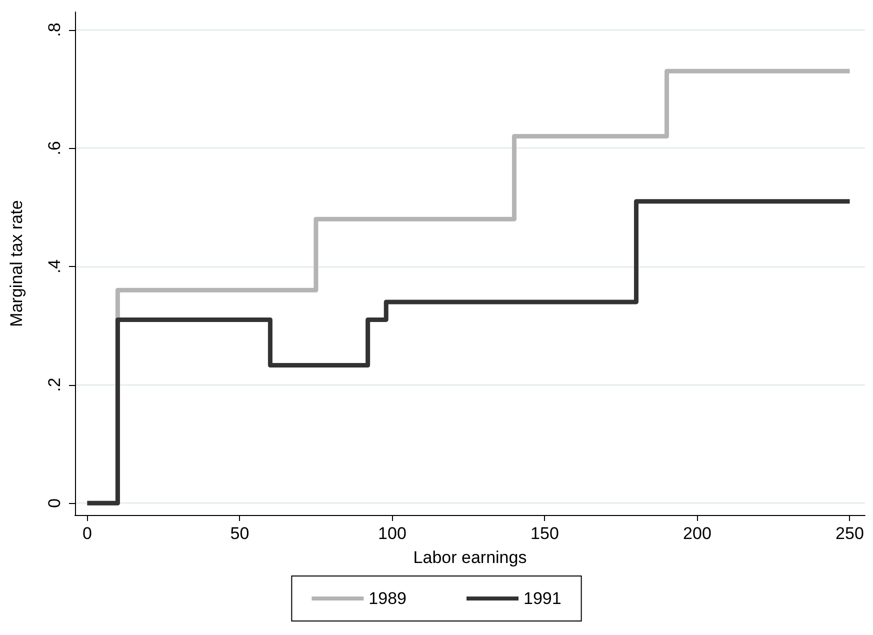 This screenshot has height=635, width=873. What do you see at coordinates (16, 263) in the screenshot?
I see `y-axis-title: Marginal tax rate` at bounding box center [16, 263].